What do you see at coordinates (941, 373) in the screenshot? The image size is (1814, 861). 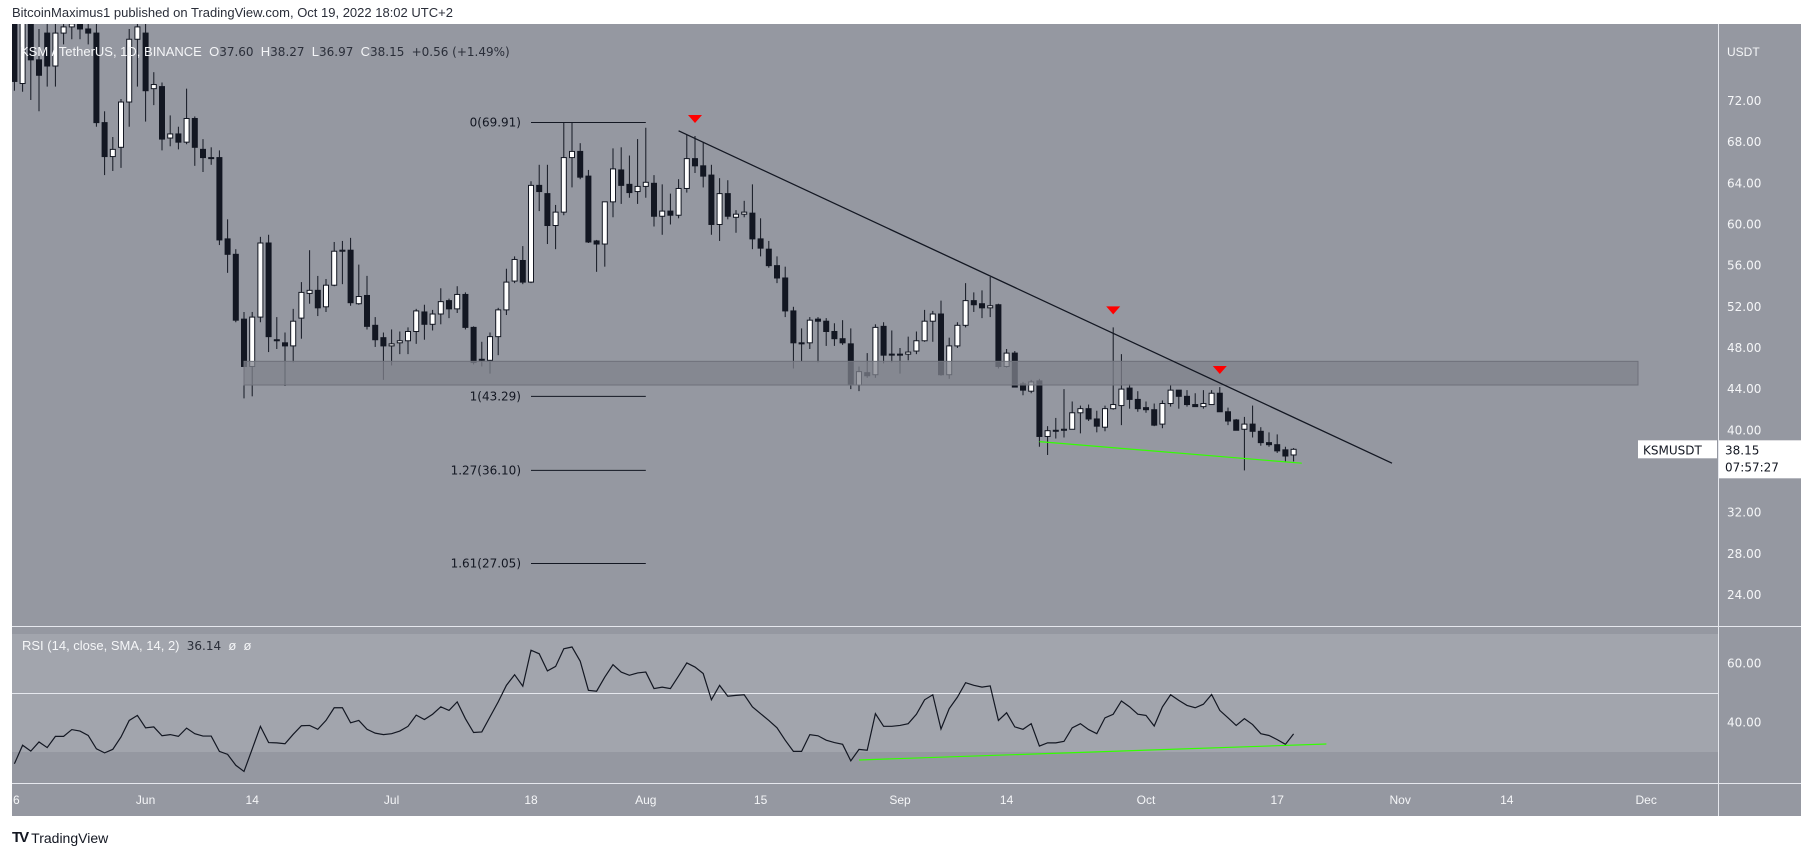 I see `resistance-zone` at bounding box center [941, 373].